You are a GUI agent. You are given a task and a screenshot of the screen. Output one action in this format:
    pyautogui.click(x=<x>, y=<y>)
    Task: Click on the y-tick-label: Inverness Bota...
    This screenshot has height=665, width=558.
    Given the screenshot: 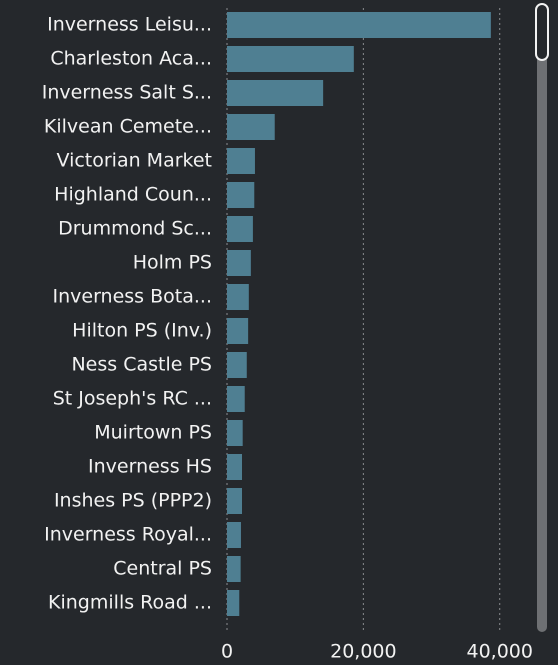 What is the action you would take?
    pyautogui.click(x=133, y=297)
    